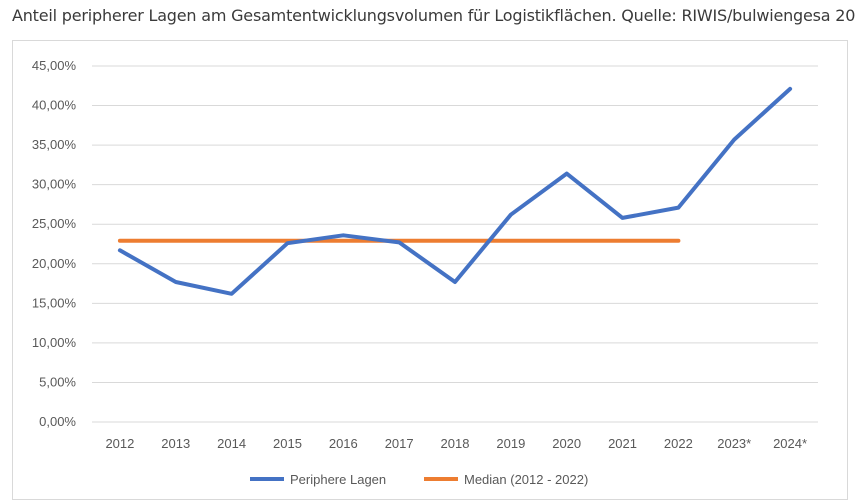 This screenshot has height=504, width=856. What do you see at coordinates (566, 443) in the screenshot?
I see `x-tick-label: 2020` at bounding box center [566, 443].